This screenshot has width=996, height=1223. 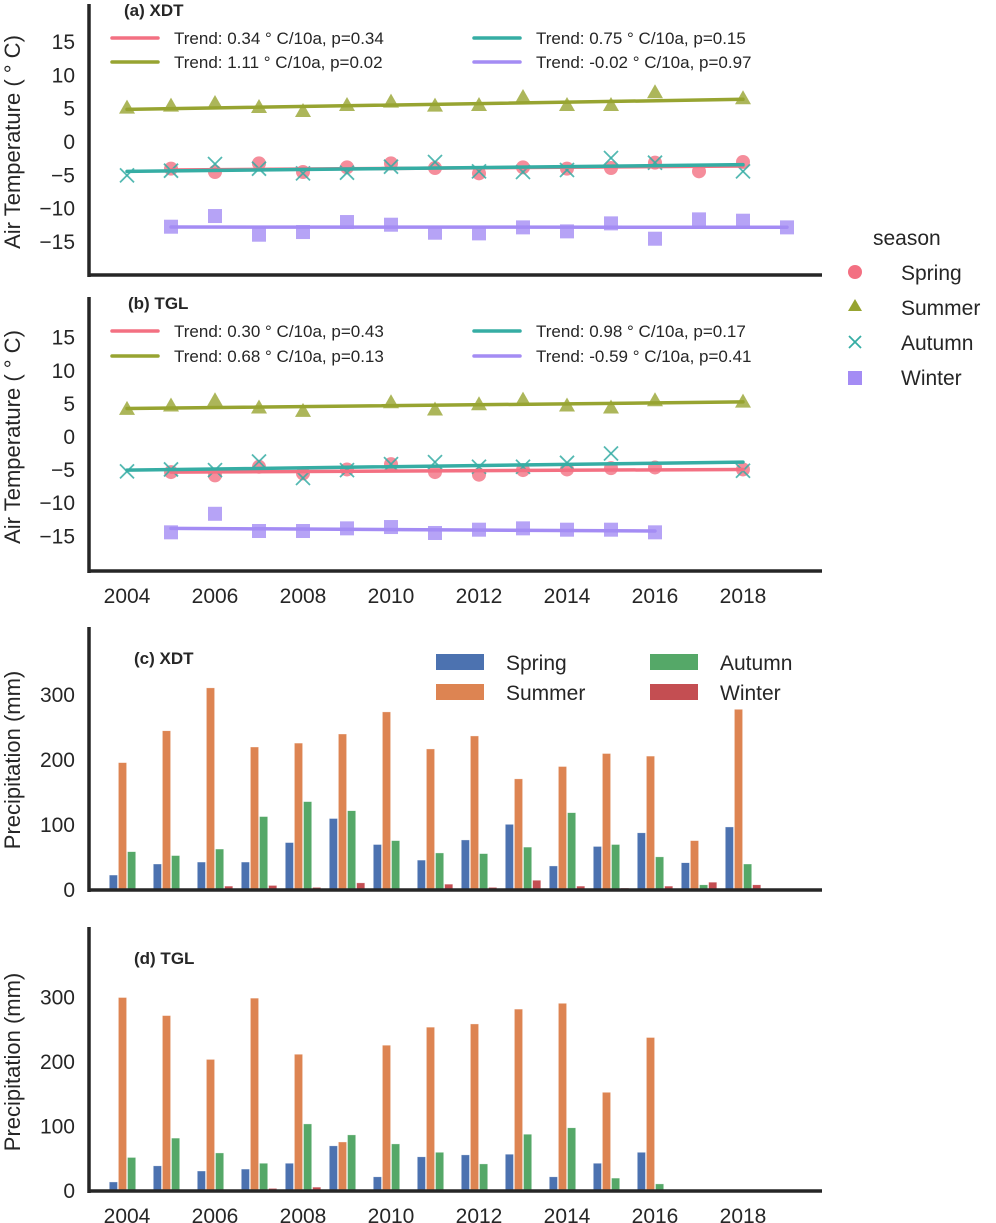 I want to click on trend-line-summer, so click(x=435, y=405).